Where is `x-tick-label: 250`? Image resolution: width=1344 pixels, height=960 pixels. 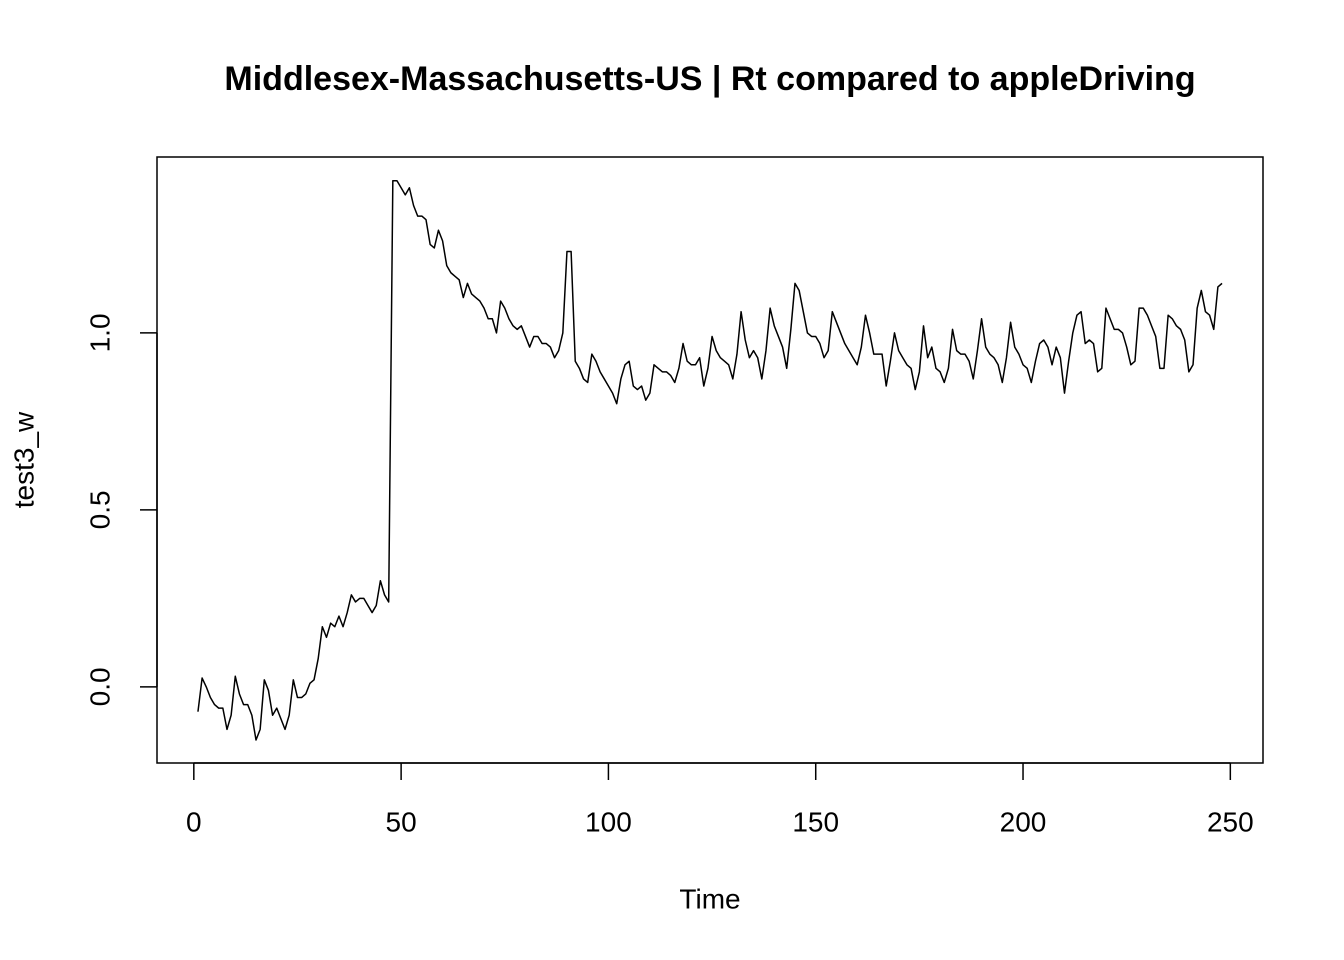 x-tick-label: 250 is located at coordinates (1230, 821).